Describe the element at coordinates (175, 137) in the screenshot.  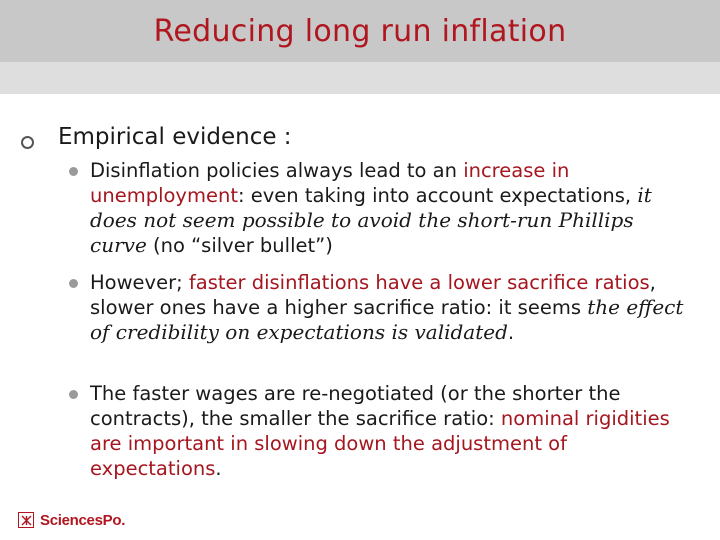
I see `section-heading: Empirical evidence :` at that location.